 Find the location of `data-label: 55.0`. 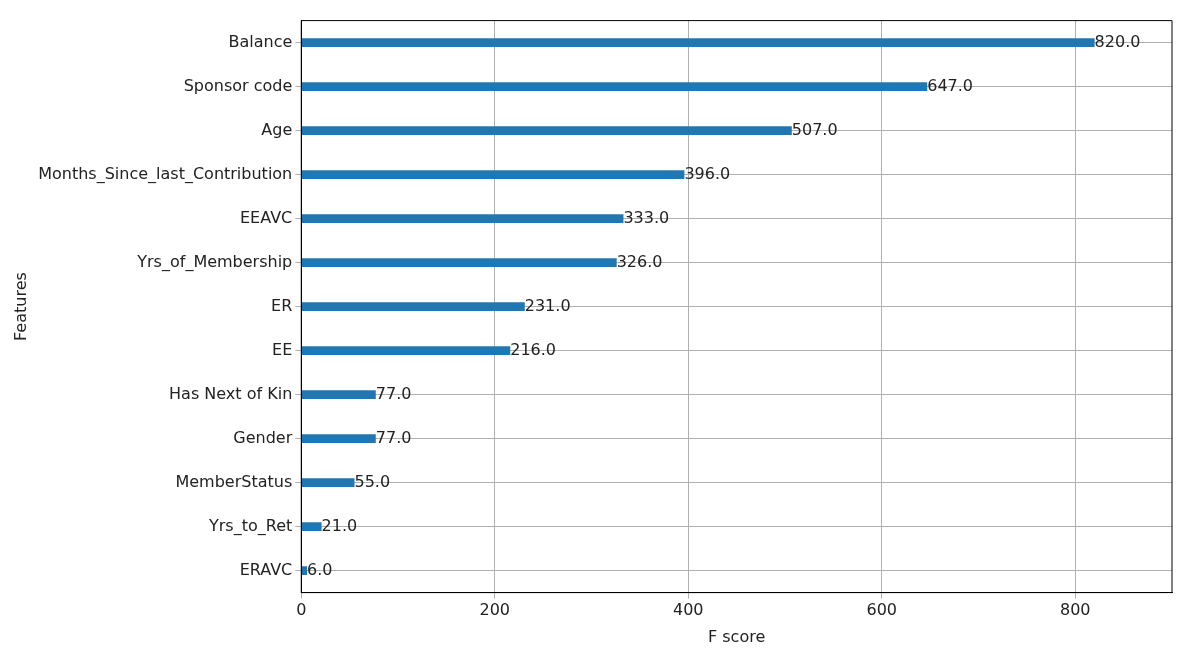

data-label: 55.0 is located at coordinates (372, 481).